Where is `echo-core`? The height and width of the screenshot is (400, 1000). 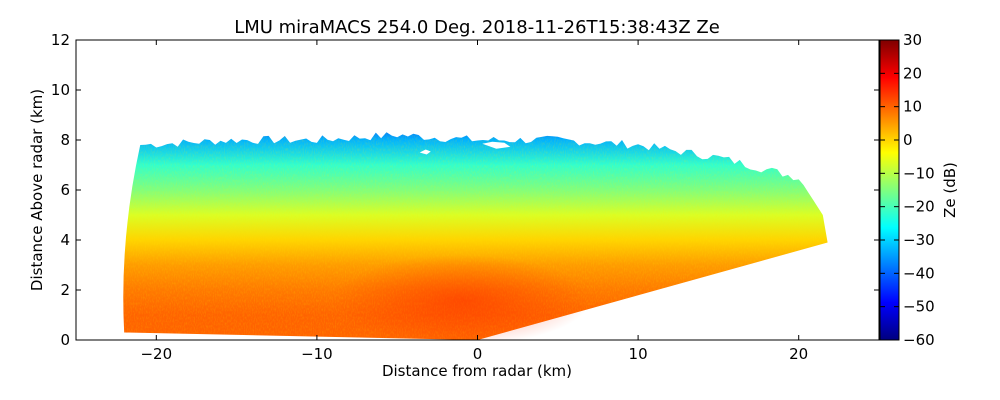 echo-core is located at coordinates (461, 297).